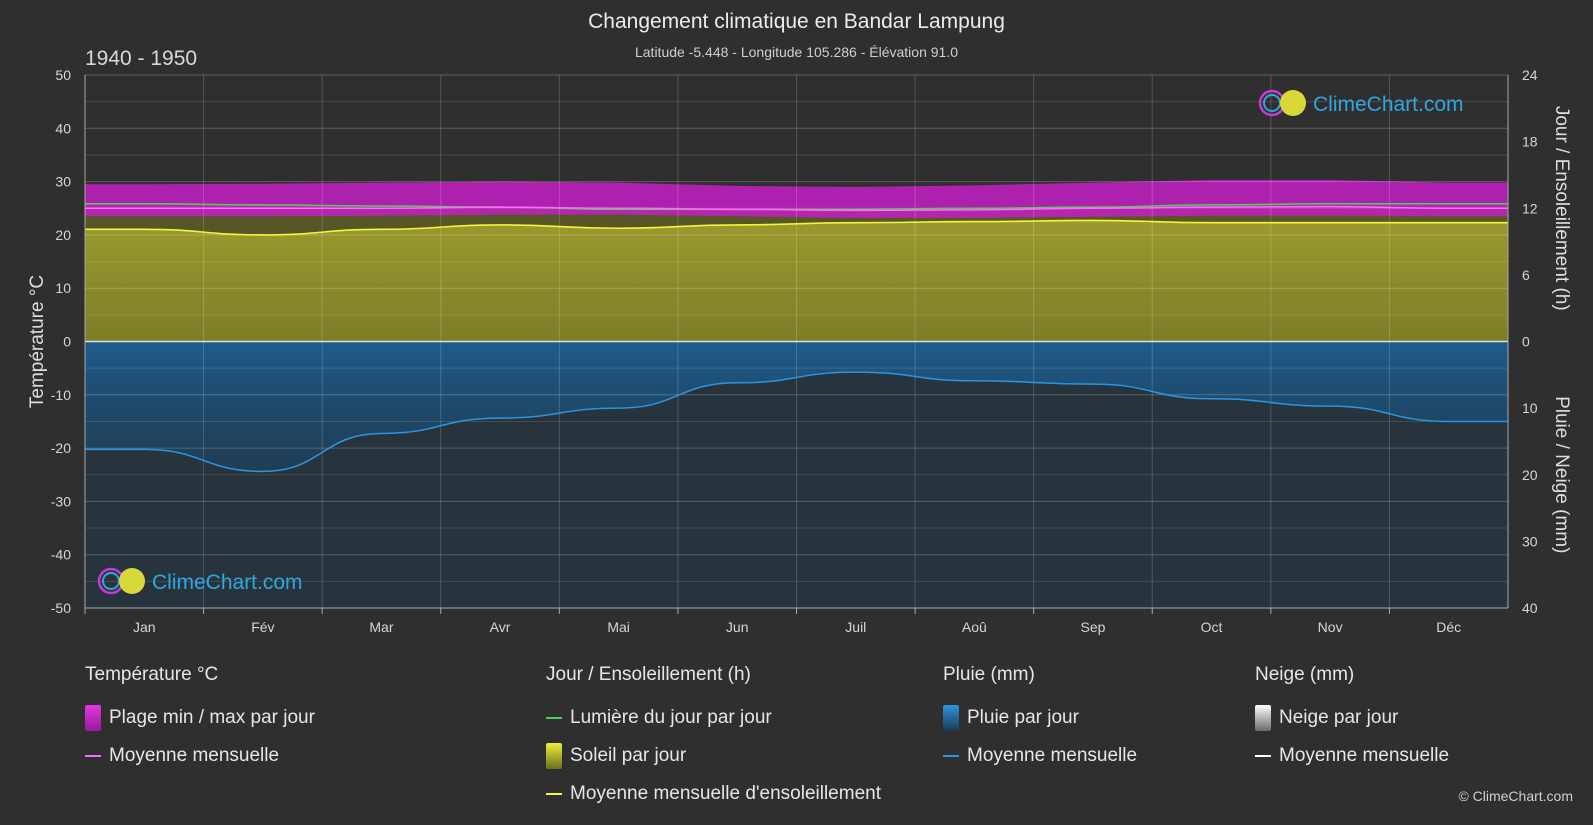 This screenshot has width=1593, height=825. What do you see at coordinates (1305, 674) in the screenshot?
I see `legend-snow-title: Neige (mm)` at bounding box center [1305, 674].